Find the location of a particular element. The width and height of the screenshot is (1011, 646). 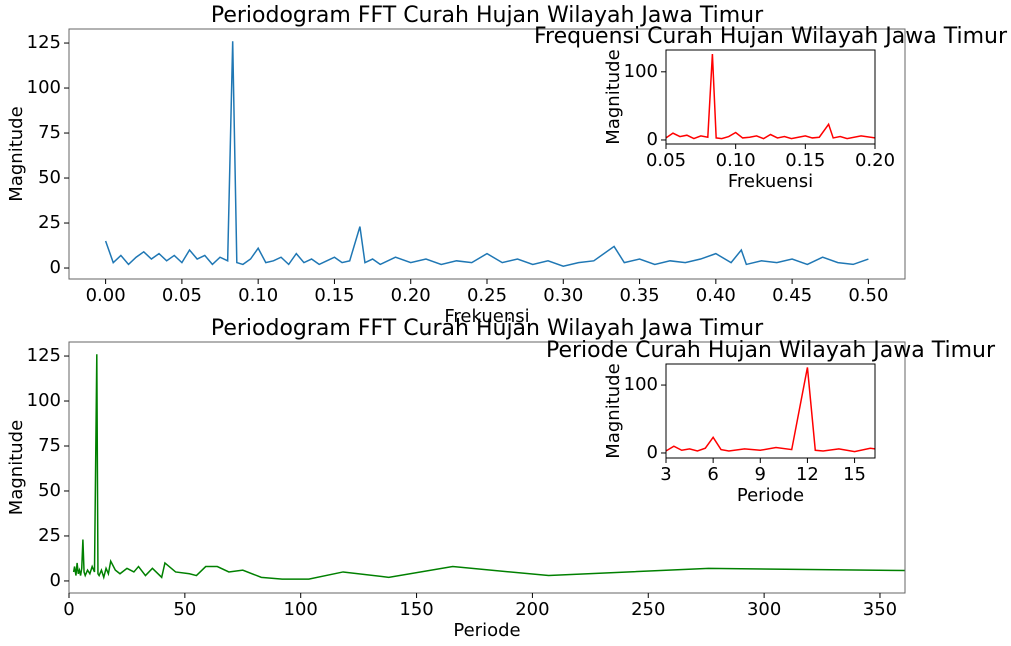

x-tick-label: 0.25 is located at coordinates (487, 295).